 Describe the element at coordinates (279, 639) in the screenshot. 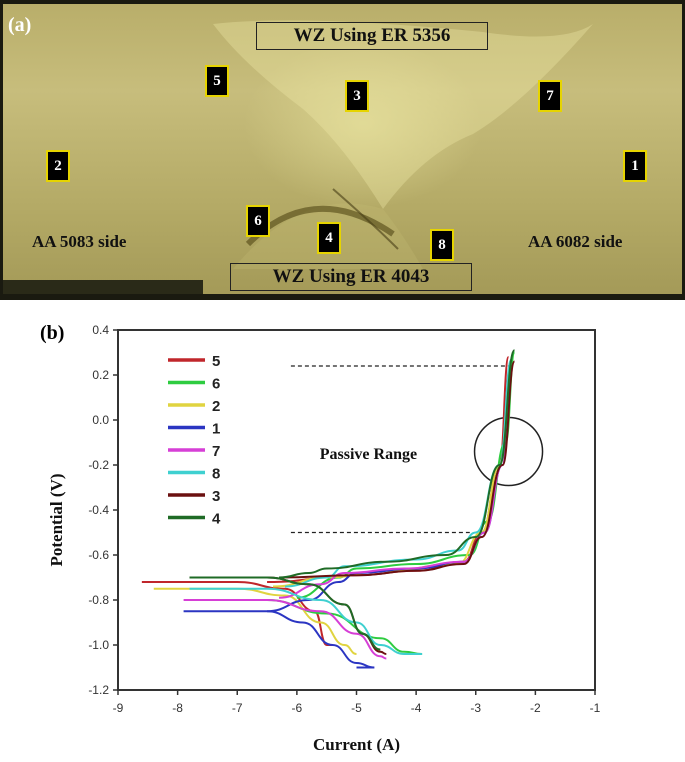

I see `series-1-cathodic` at that location.